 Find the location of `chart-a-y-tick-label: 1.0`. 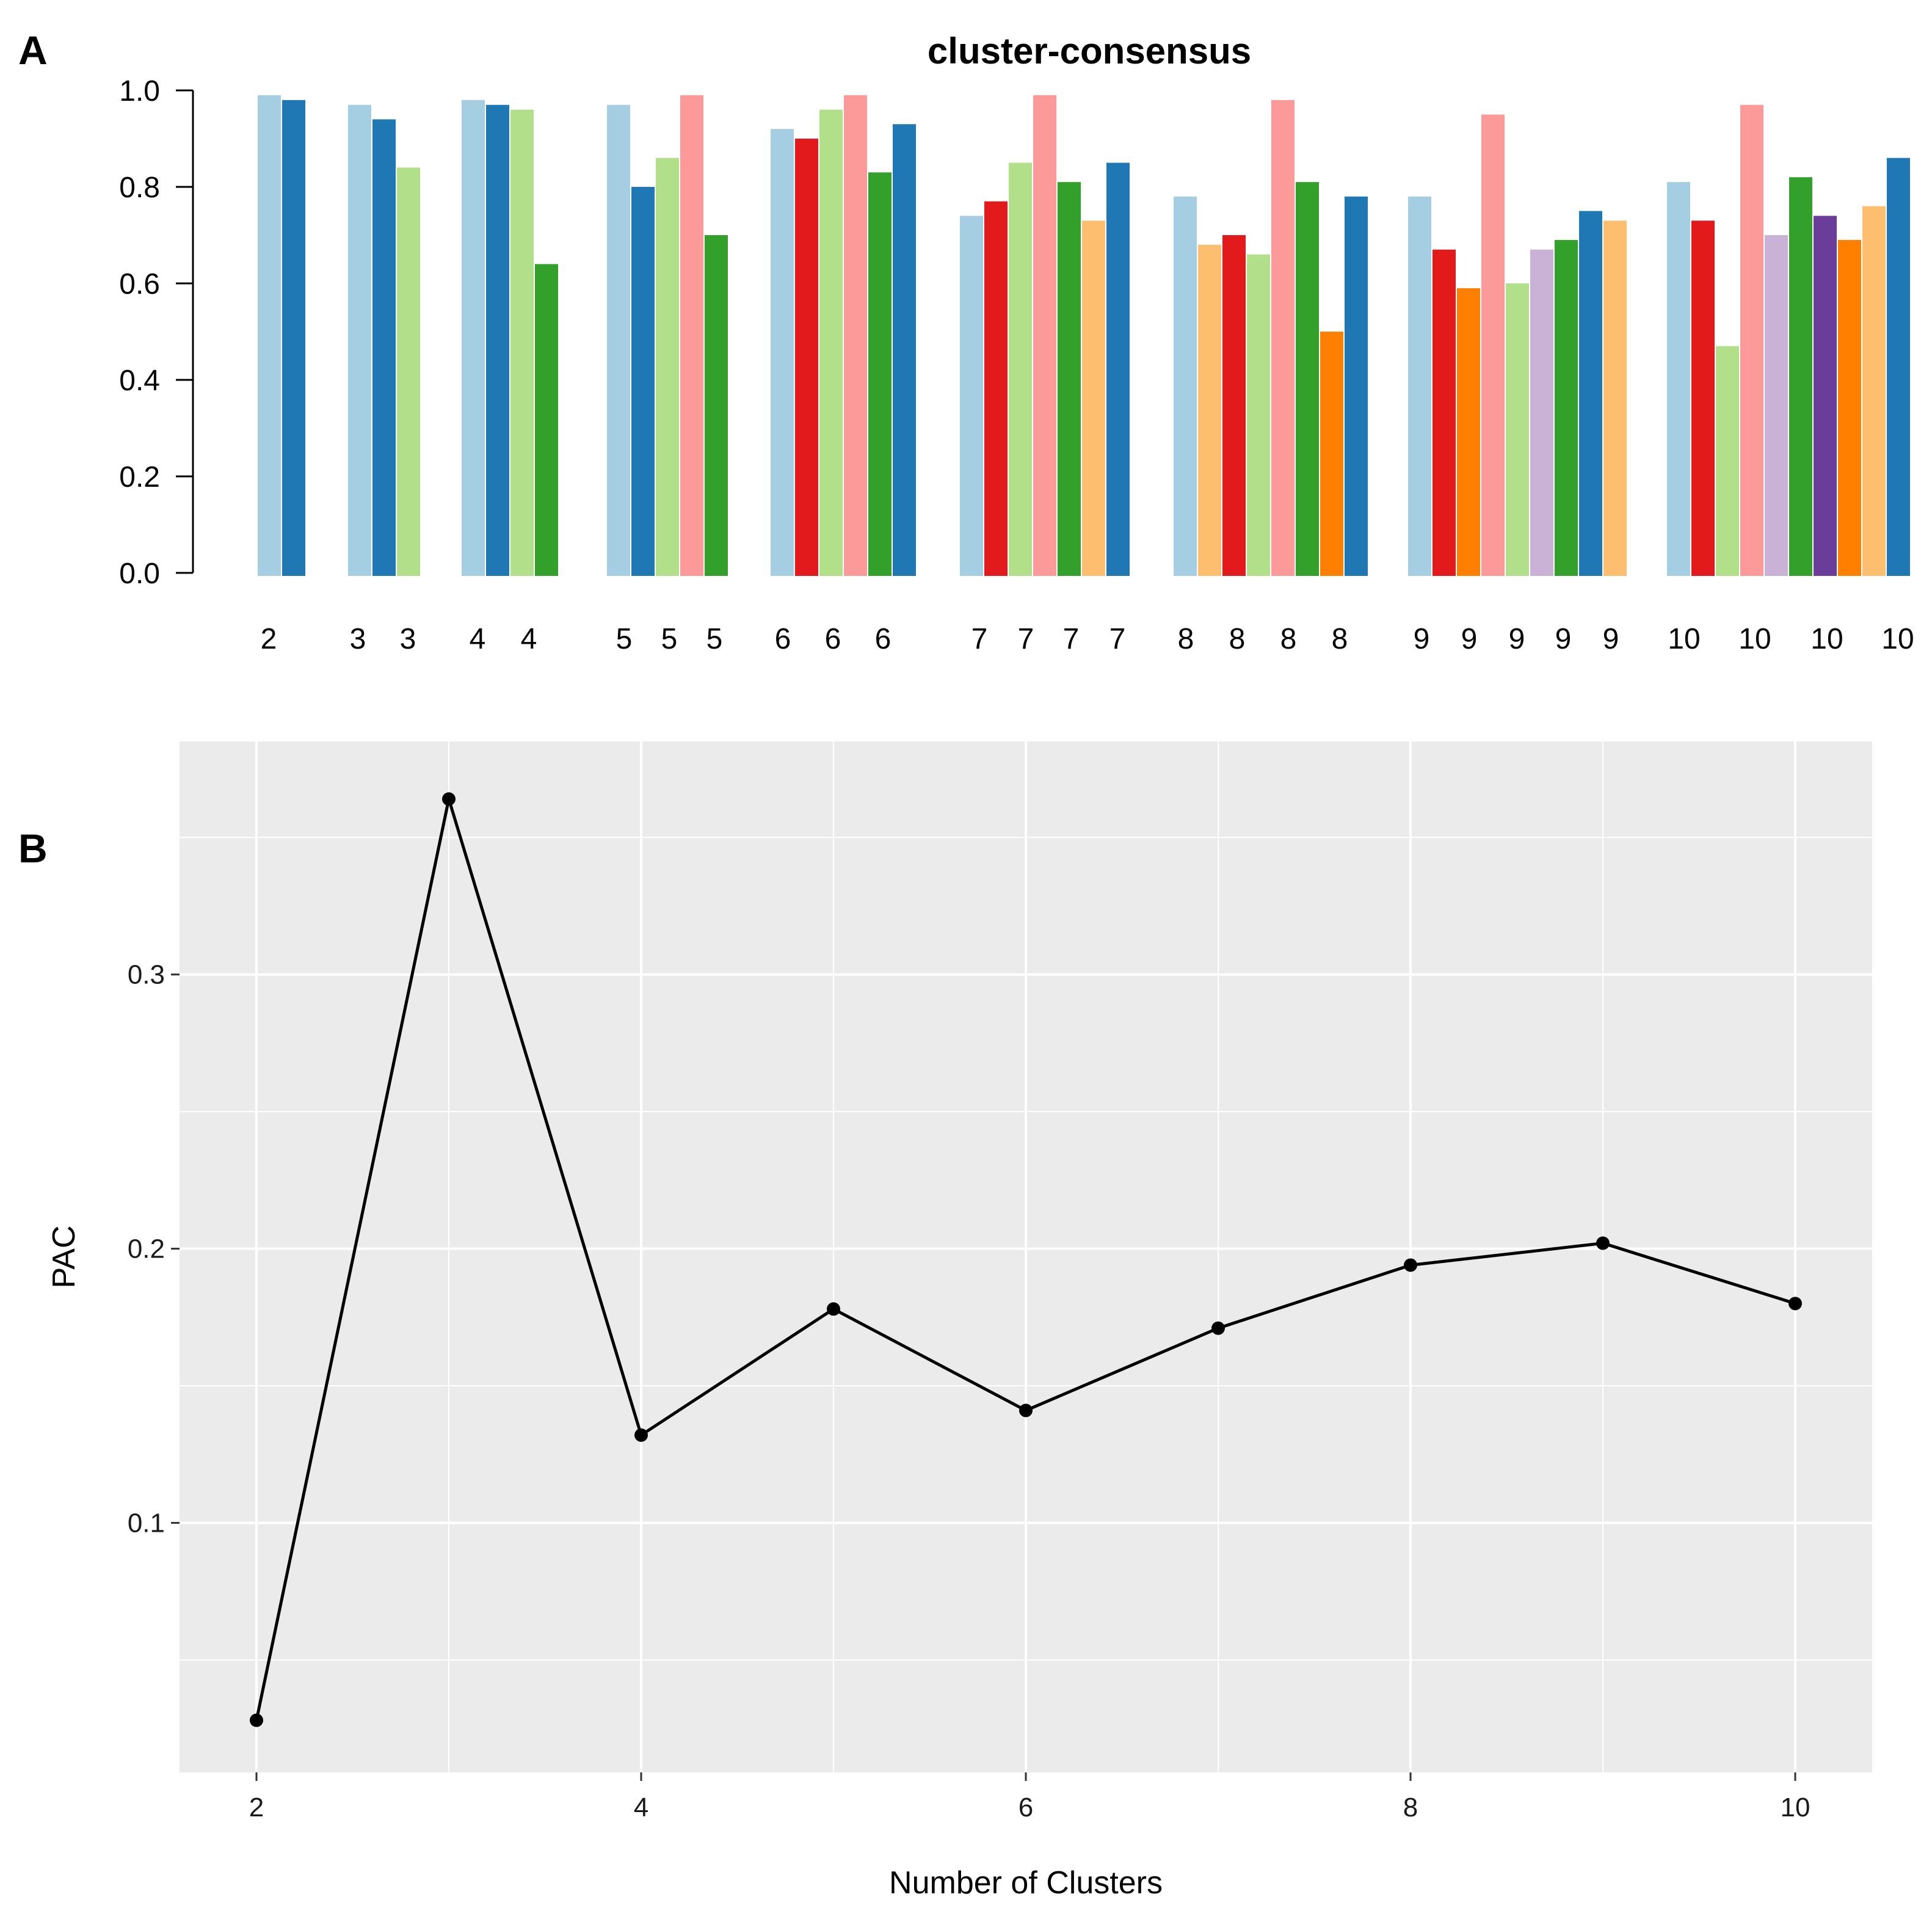

chart-a-y-tick-label: 1.0 is located at coordinates (139, 91).